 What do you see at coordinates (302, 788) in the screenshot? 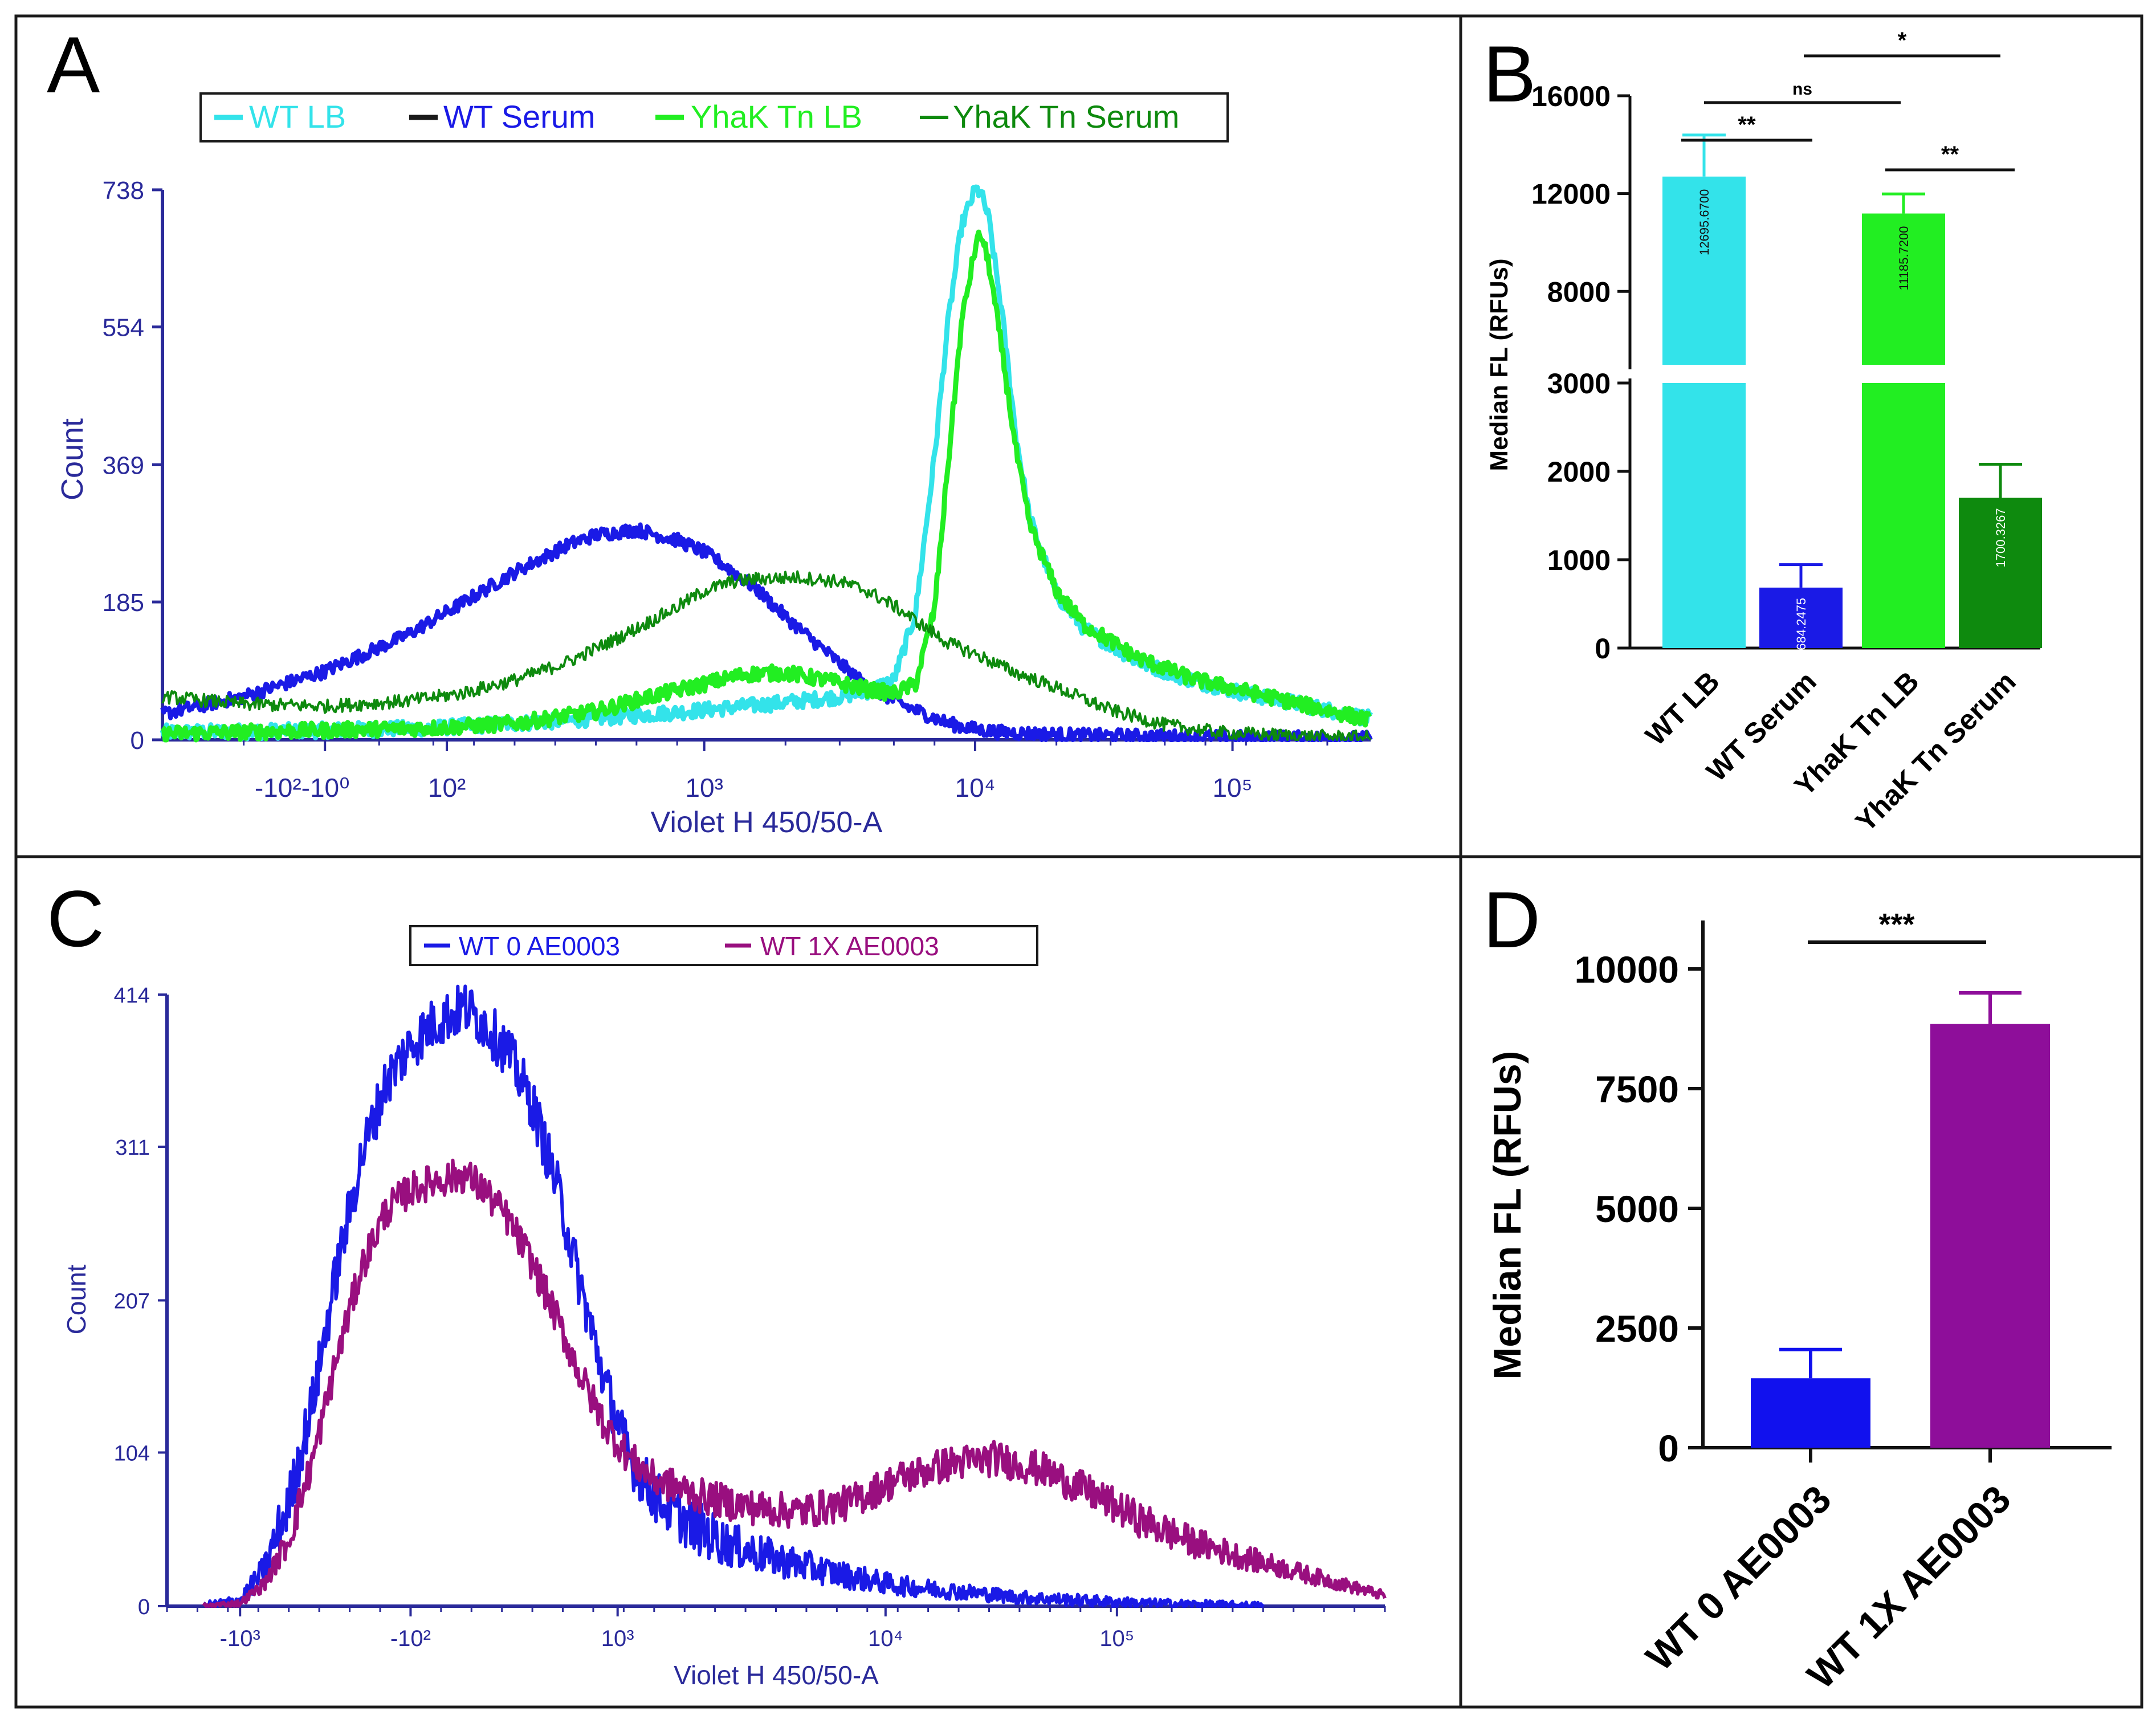
I see `a-x-tick-label: -10²-10⁰` at bounding box center [302, 788].